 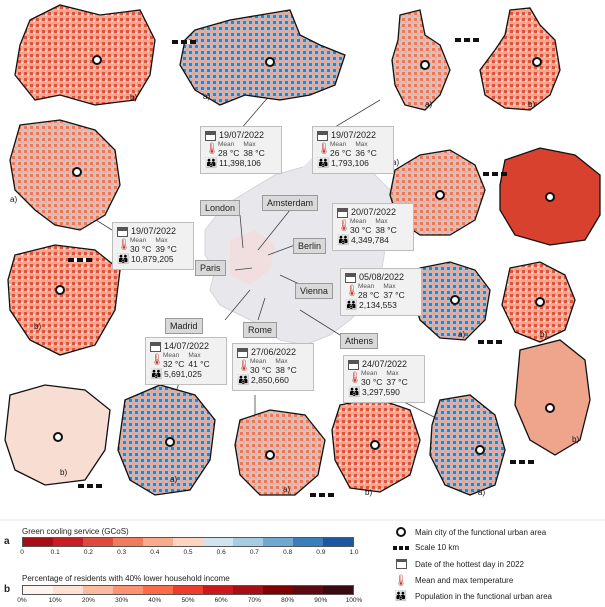 I want to click on legend-a-tick-label: 0.1, so click(x=55, y=552).